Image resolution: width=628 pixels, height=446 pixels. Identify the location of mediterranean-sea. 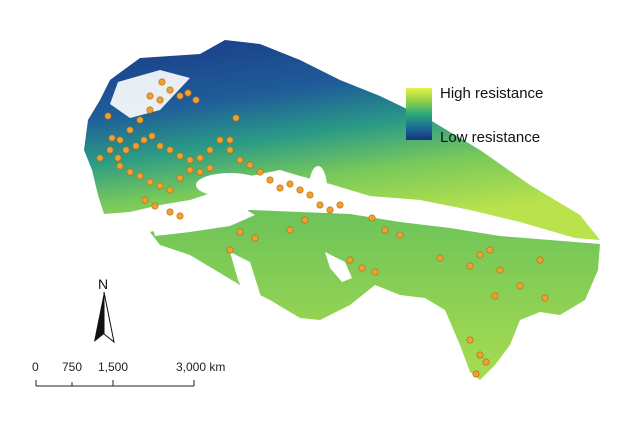
(202, 221).